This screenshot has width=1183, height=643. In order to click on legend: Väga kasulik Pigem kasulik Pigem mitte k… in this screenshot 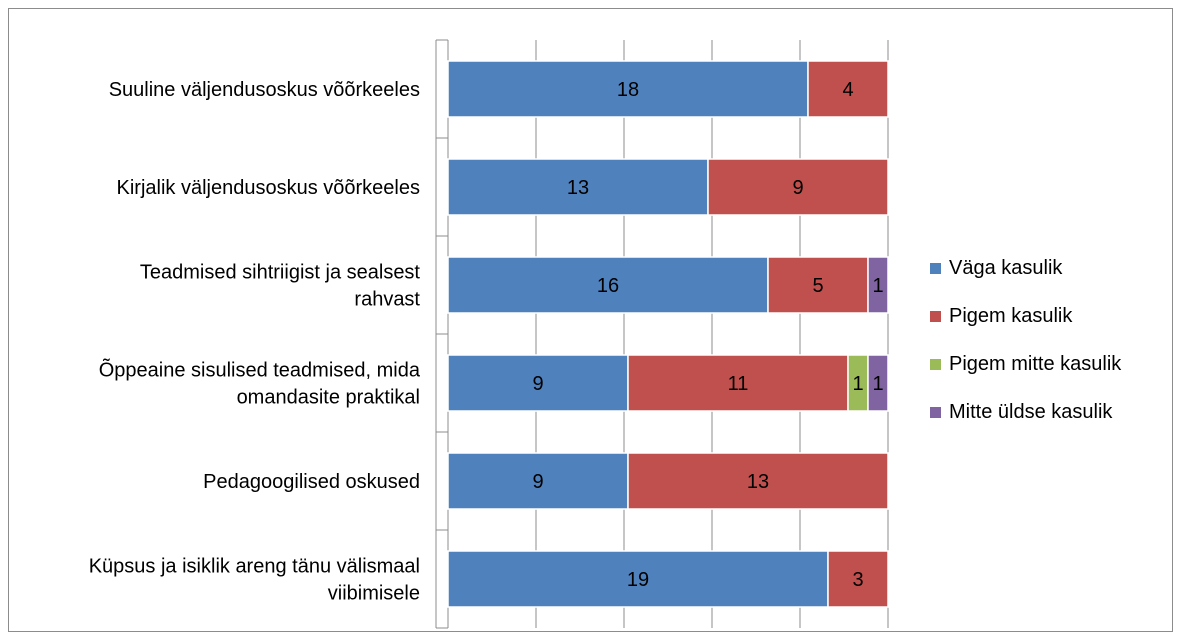, I will do `click(1050, 340)`.